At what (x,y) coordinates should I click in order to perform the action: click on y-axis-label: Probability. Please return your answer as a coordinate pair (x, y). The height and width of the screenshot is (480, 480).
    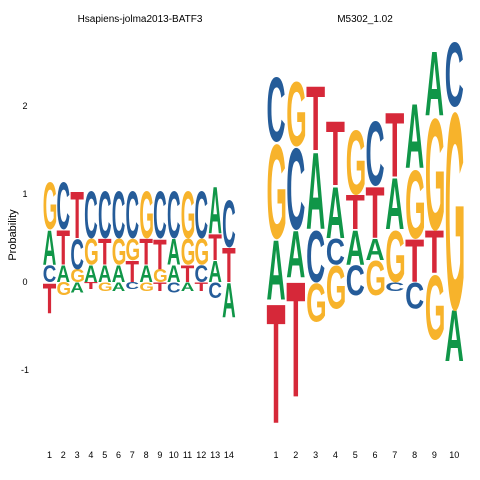
    Looking at the image, I should click on (13, 235).